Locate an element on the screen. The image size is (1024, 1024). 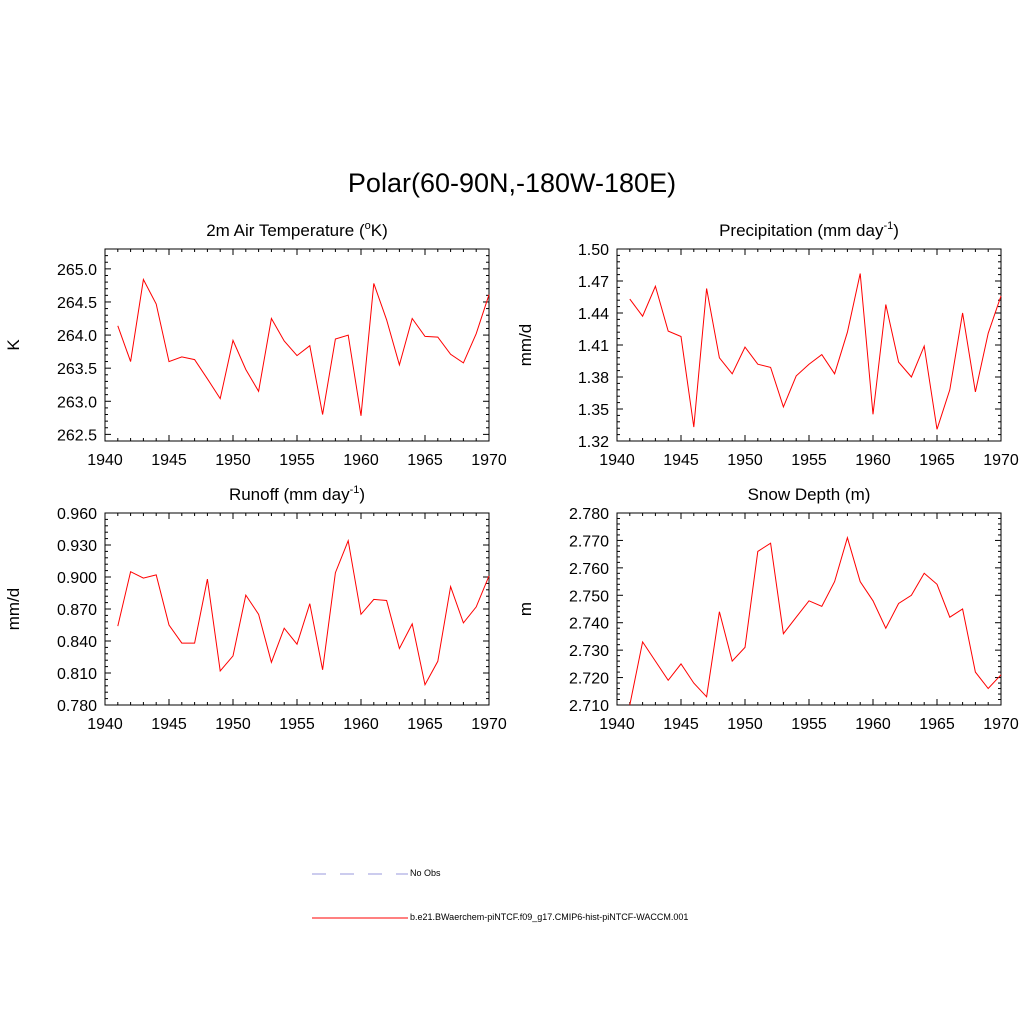
y-tick-label: 0.960 is located at coordinates (77, 514).